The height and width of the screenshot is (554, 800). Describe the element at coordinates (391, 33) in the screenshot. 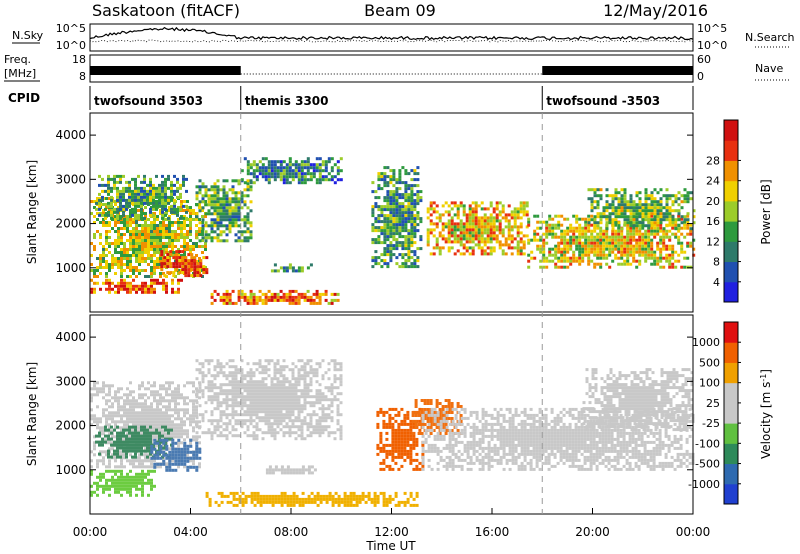

I see `nsky-trace` at that location.